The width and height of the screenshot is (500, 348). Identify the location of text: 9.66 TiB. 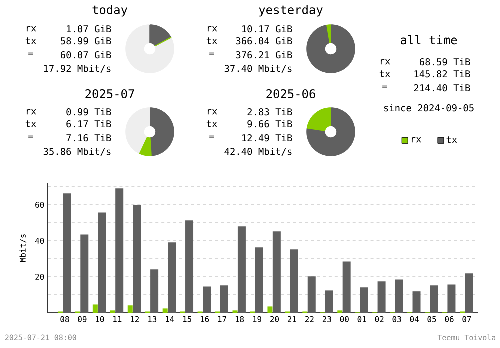
(270, 124).